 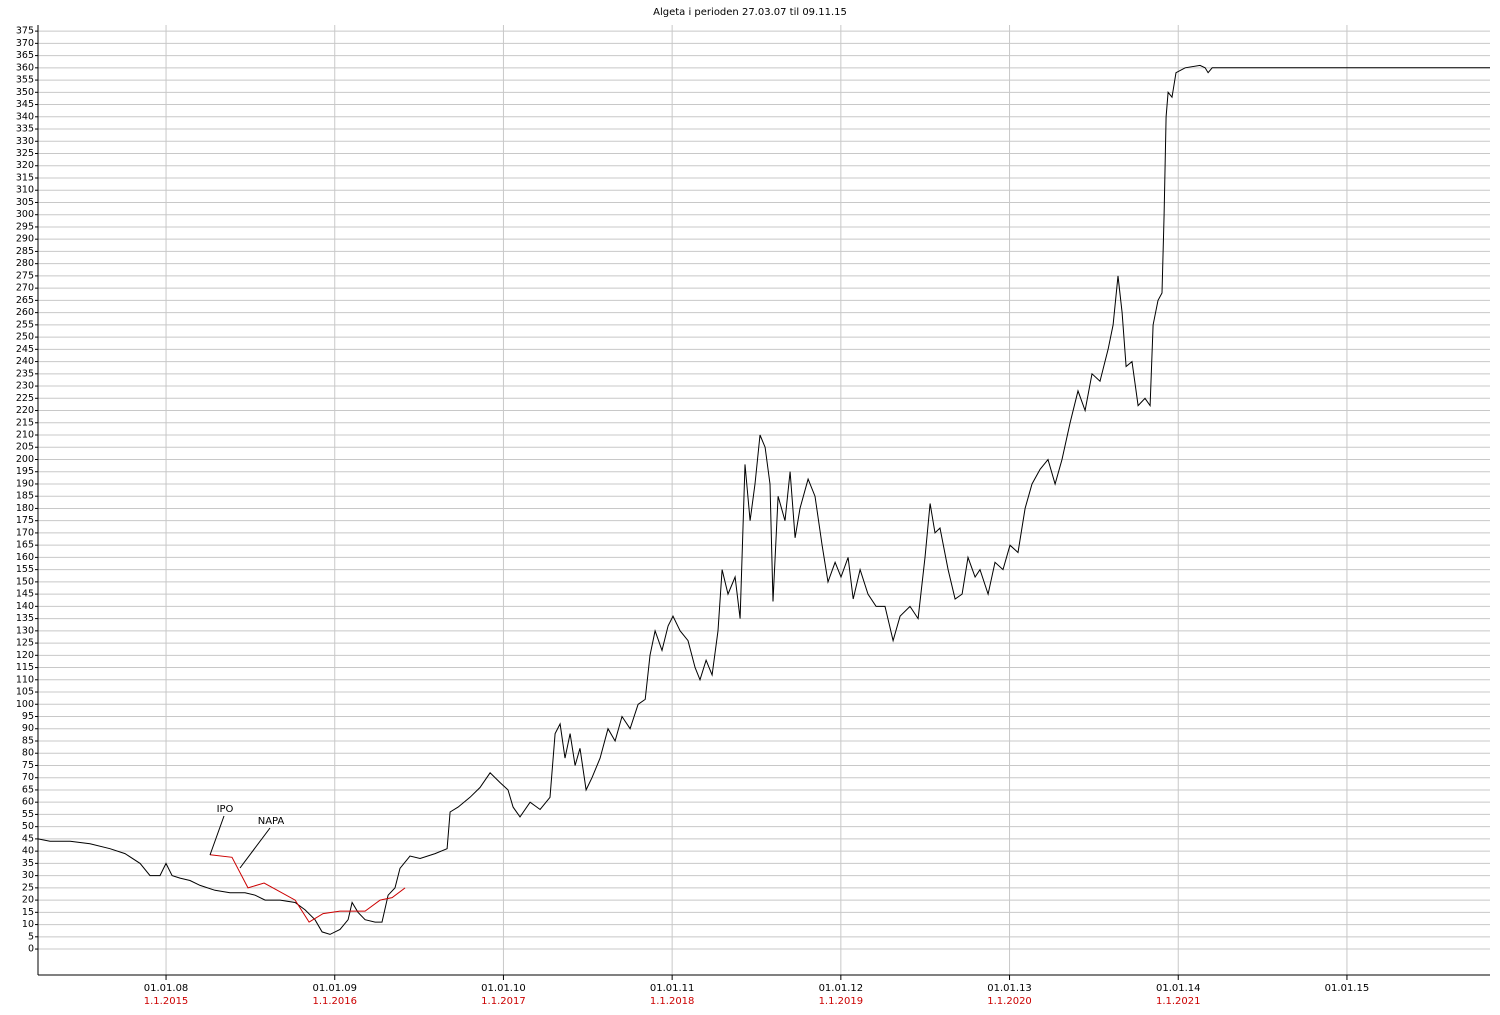 What do you see at coordinates (25, 177) in the screenshot?
I see `y-tick-label: 315` at bounding box center [25, 177].